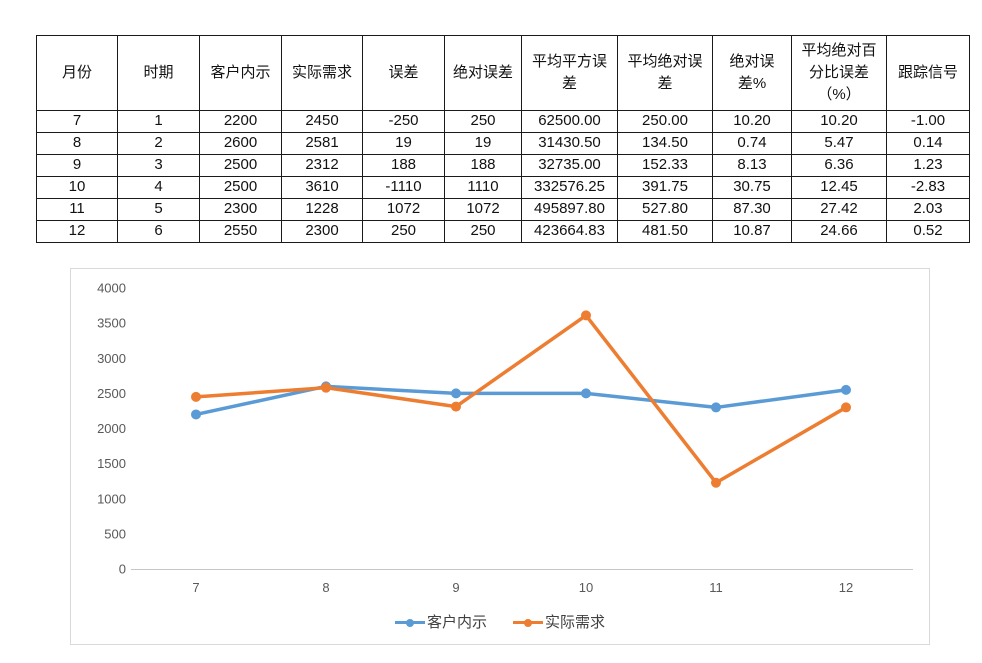  Describe the element at coordinates (483, 73) in the screenshot. I see `column-header: 绝对误差` at that location.